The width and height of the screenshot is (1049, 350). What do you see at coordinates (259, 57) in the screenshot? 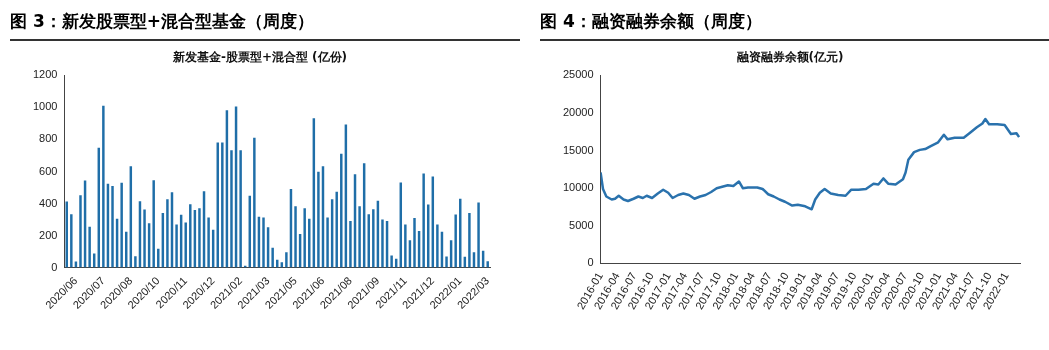
I see `chart-subtitle: 新发基金-股票型+混合型 (亿份)` at bounding box center [259, 57].